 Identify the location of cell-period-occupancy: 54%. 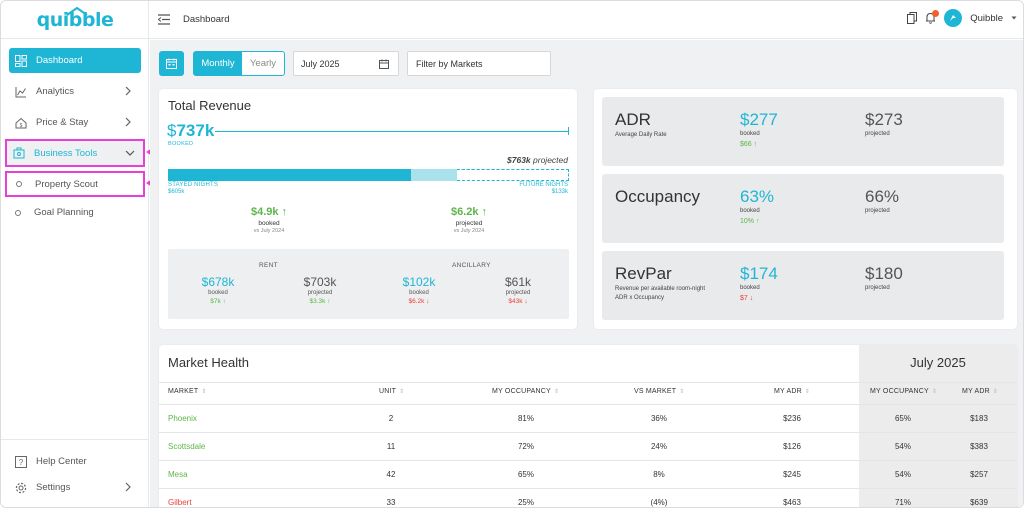
(902, 474).